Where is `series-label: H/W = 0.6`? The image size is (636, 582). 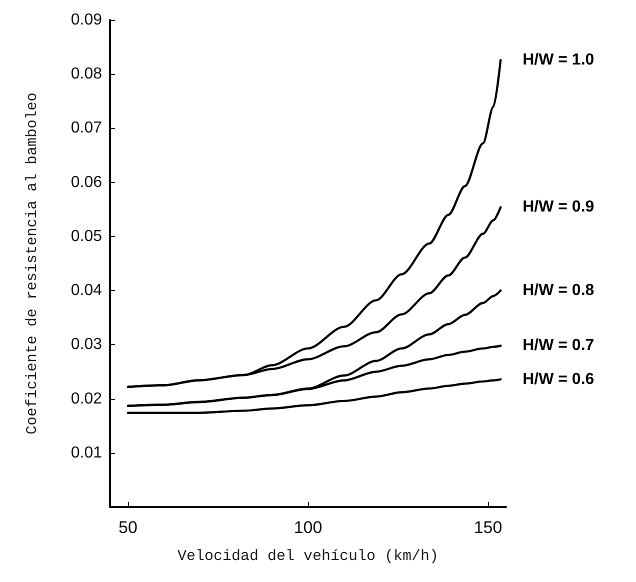
series-label: H/W = 0.6 is located at coordinates (558, 379).